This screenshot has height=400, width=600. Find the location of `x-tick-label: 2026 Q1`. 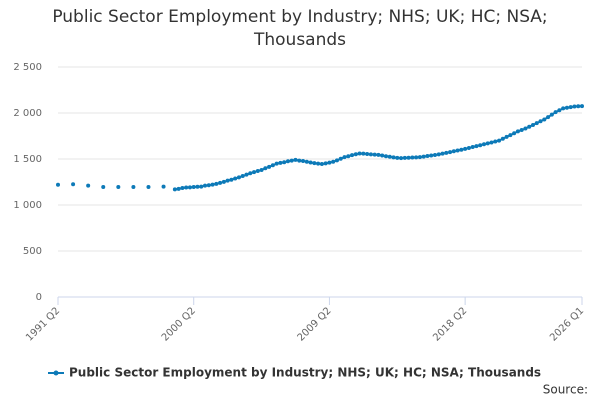

x-tick-label: 2026 Q1 is located at coordinates (567, 324).